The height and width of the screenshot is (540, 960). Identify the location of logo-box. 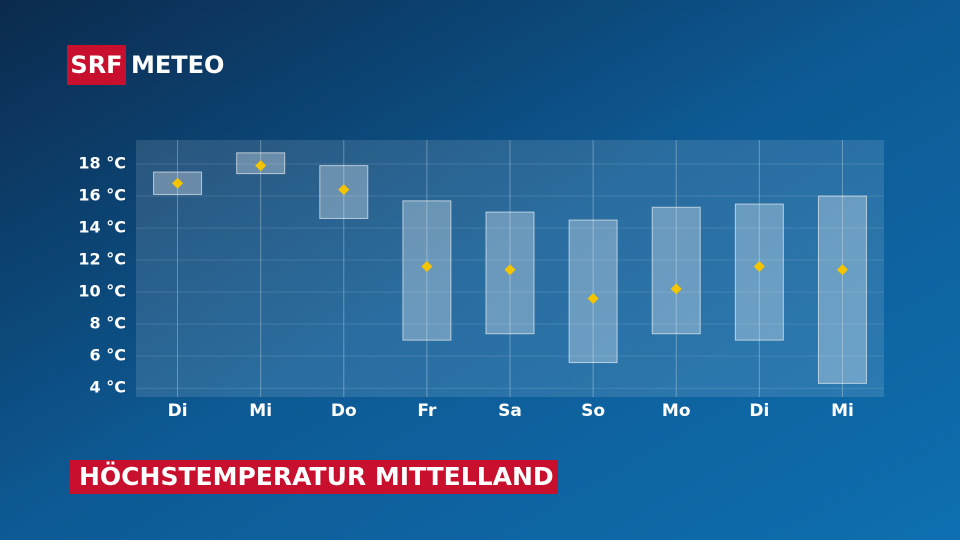
(96, 65).